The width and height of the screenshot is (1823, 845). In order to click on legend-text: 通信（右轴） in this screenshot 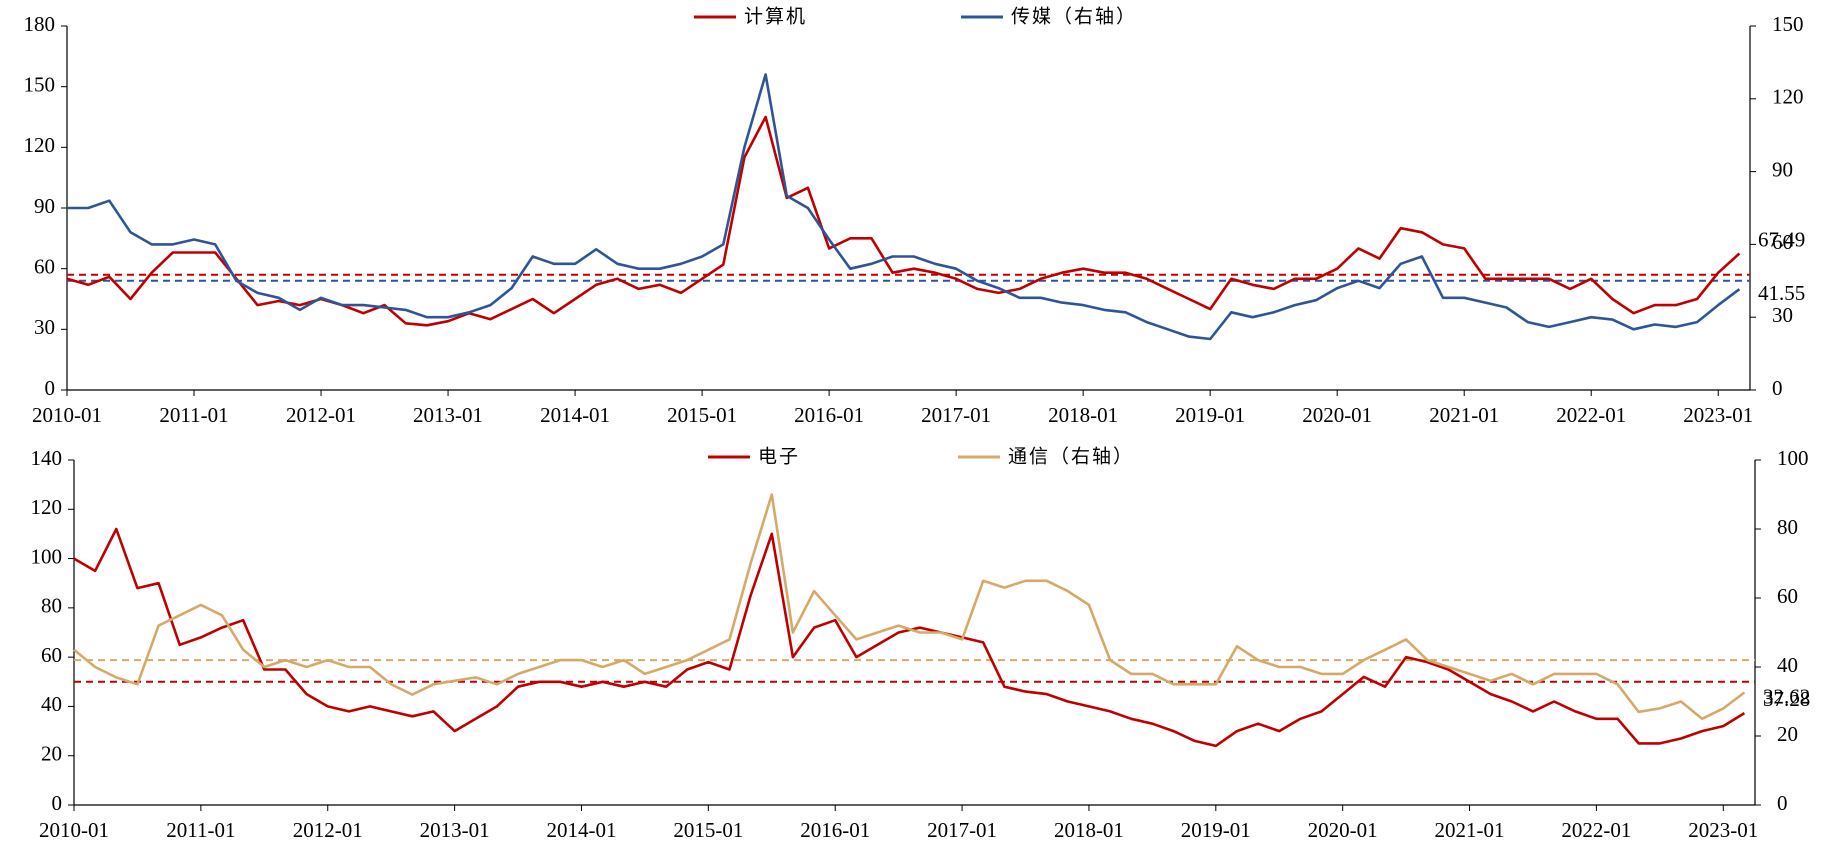, I will do `click(1071, 457)`.